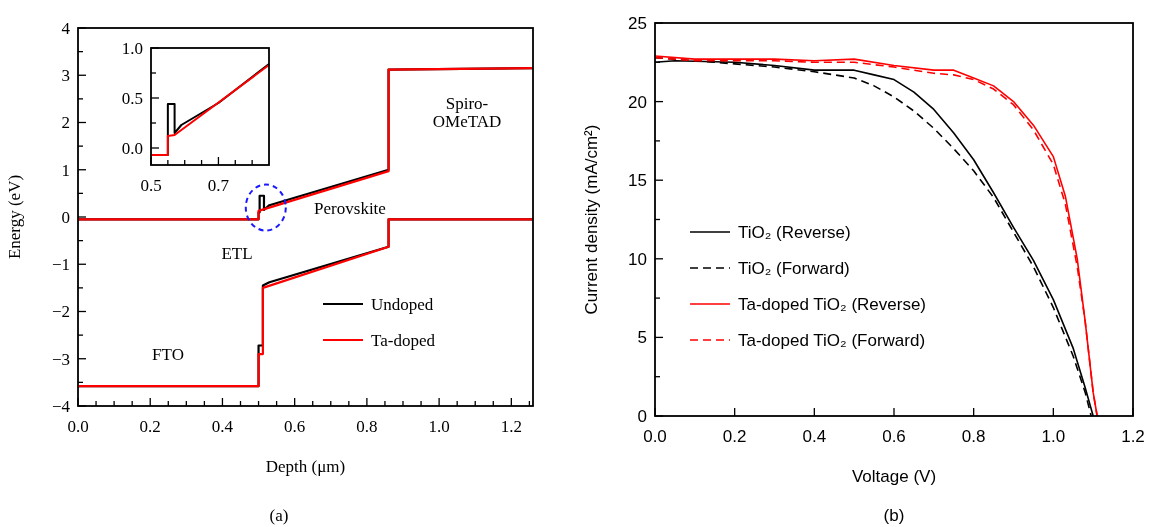 The height and width of the screenshot is (527, 1149). I want to click on x-axis-title: Depth (μm), so click(305, 466).